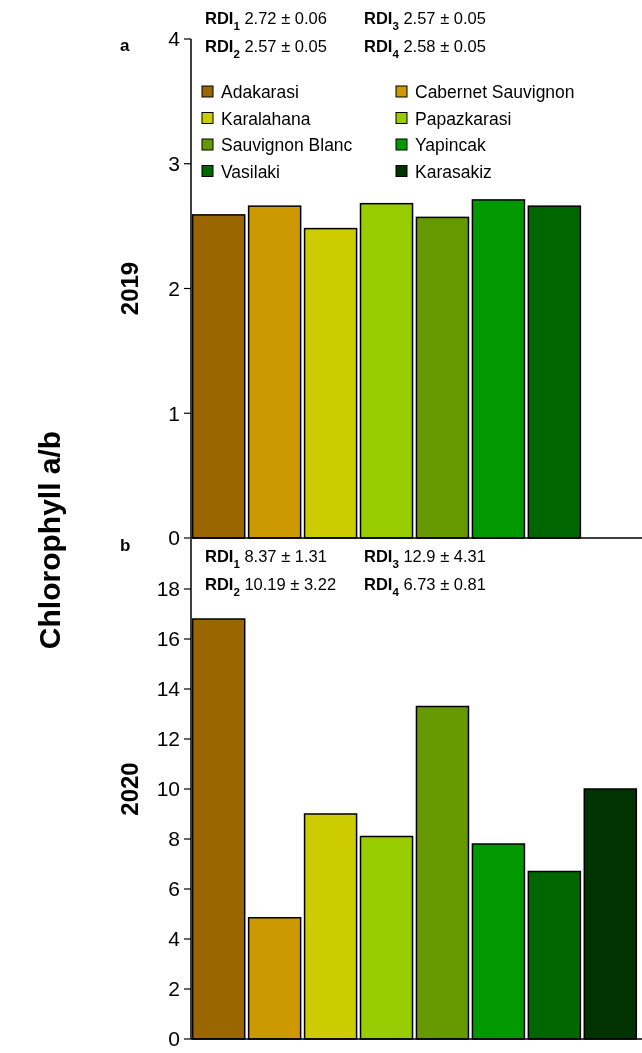 The height and width of the screenshot is (1053, 642). I want to click on legend-label: Yapincak, so click(450, 145).